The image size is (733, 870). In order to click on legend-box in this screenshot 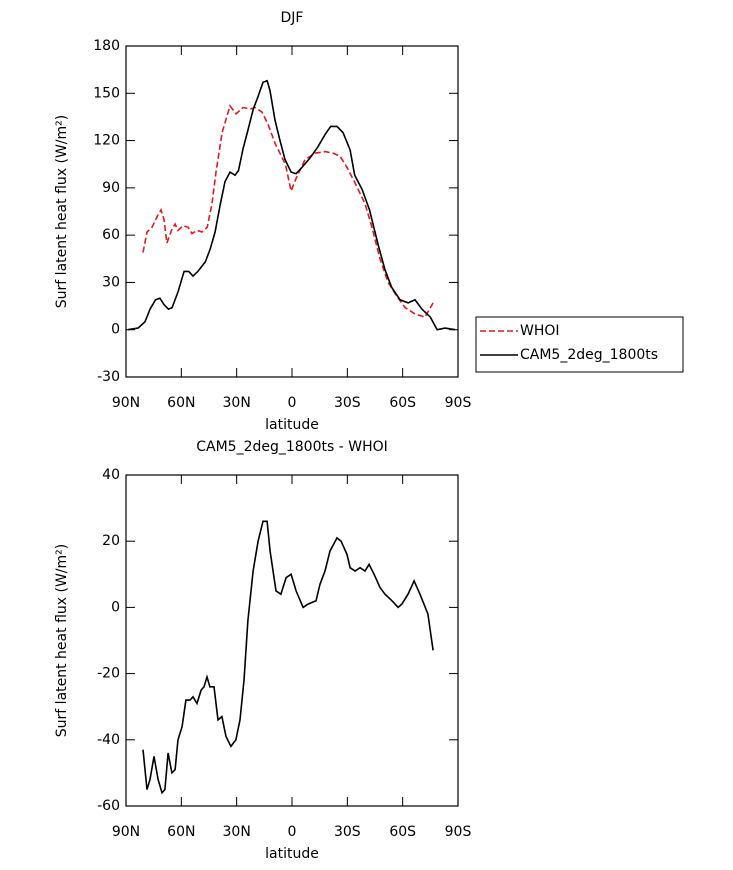, I will do `click(579, 344)`.